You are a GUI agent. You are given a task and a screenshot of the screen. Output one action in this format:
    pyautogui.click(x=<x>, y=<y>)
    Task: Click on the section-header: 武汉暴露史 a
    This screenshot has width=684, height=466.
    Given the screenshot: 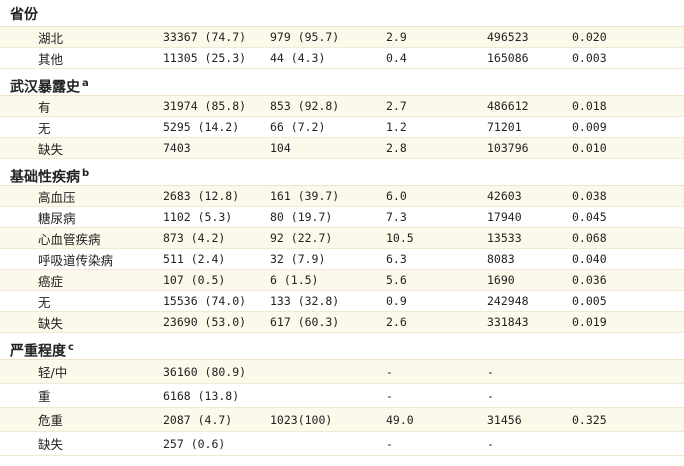 What is the action you would take?
    pyautogui.click(x=342, y=82)
    